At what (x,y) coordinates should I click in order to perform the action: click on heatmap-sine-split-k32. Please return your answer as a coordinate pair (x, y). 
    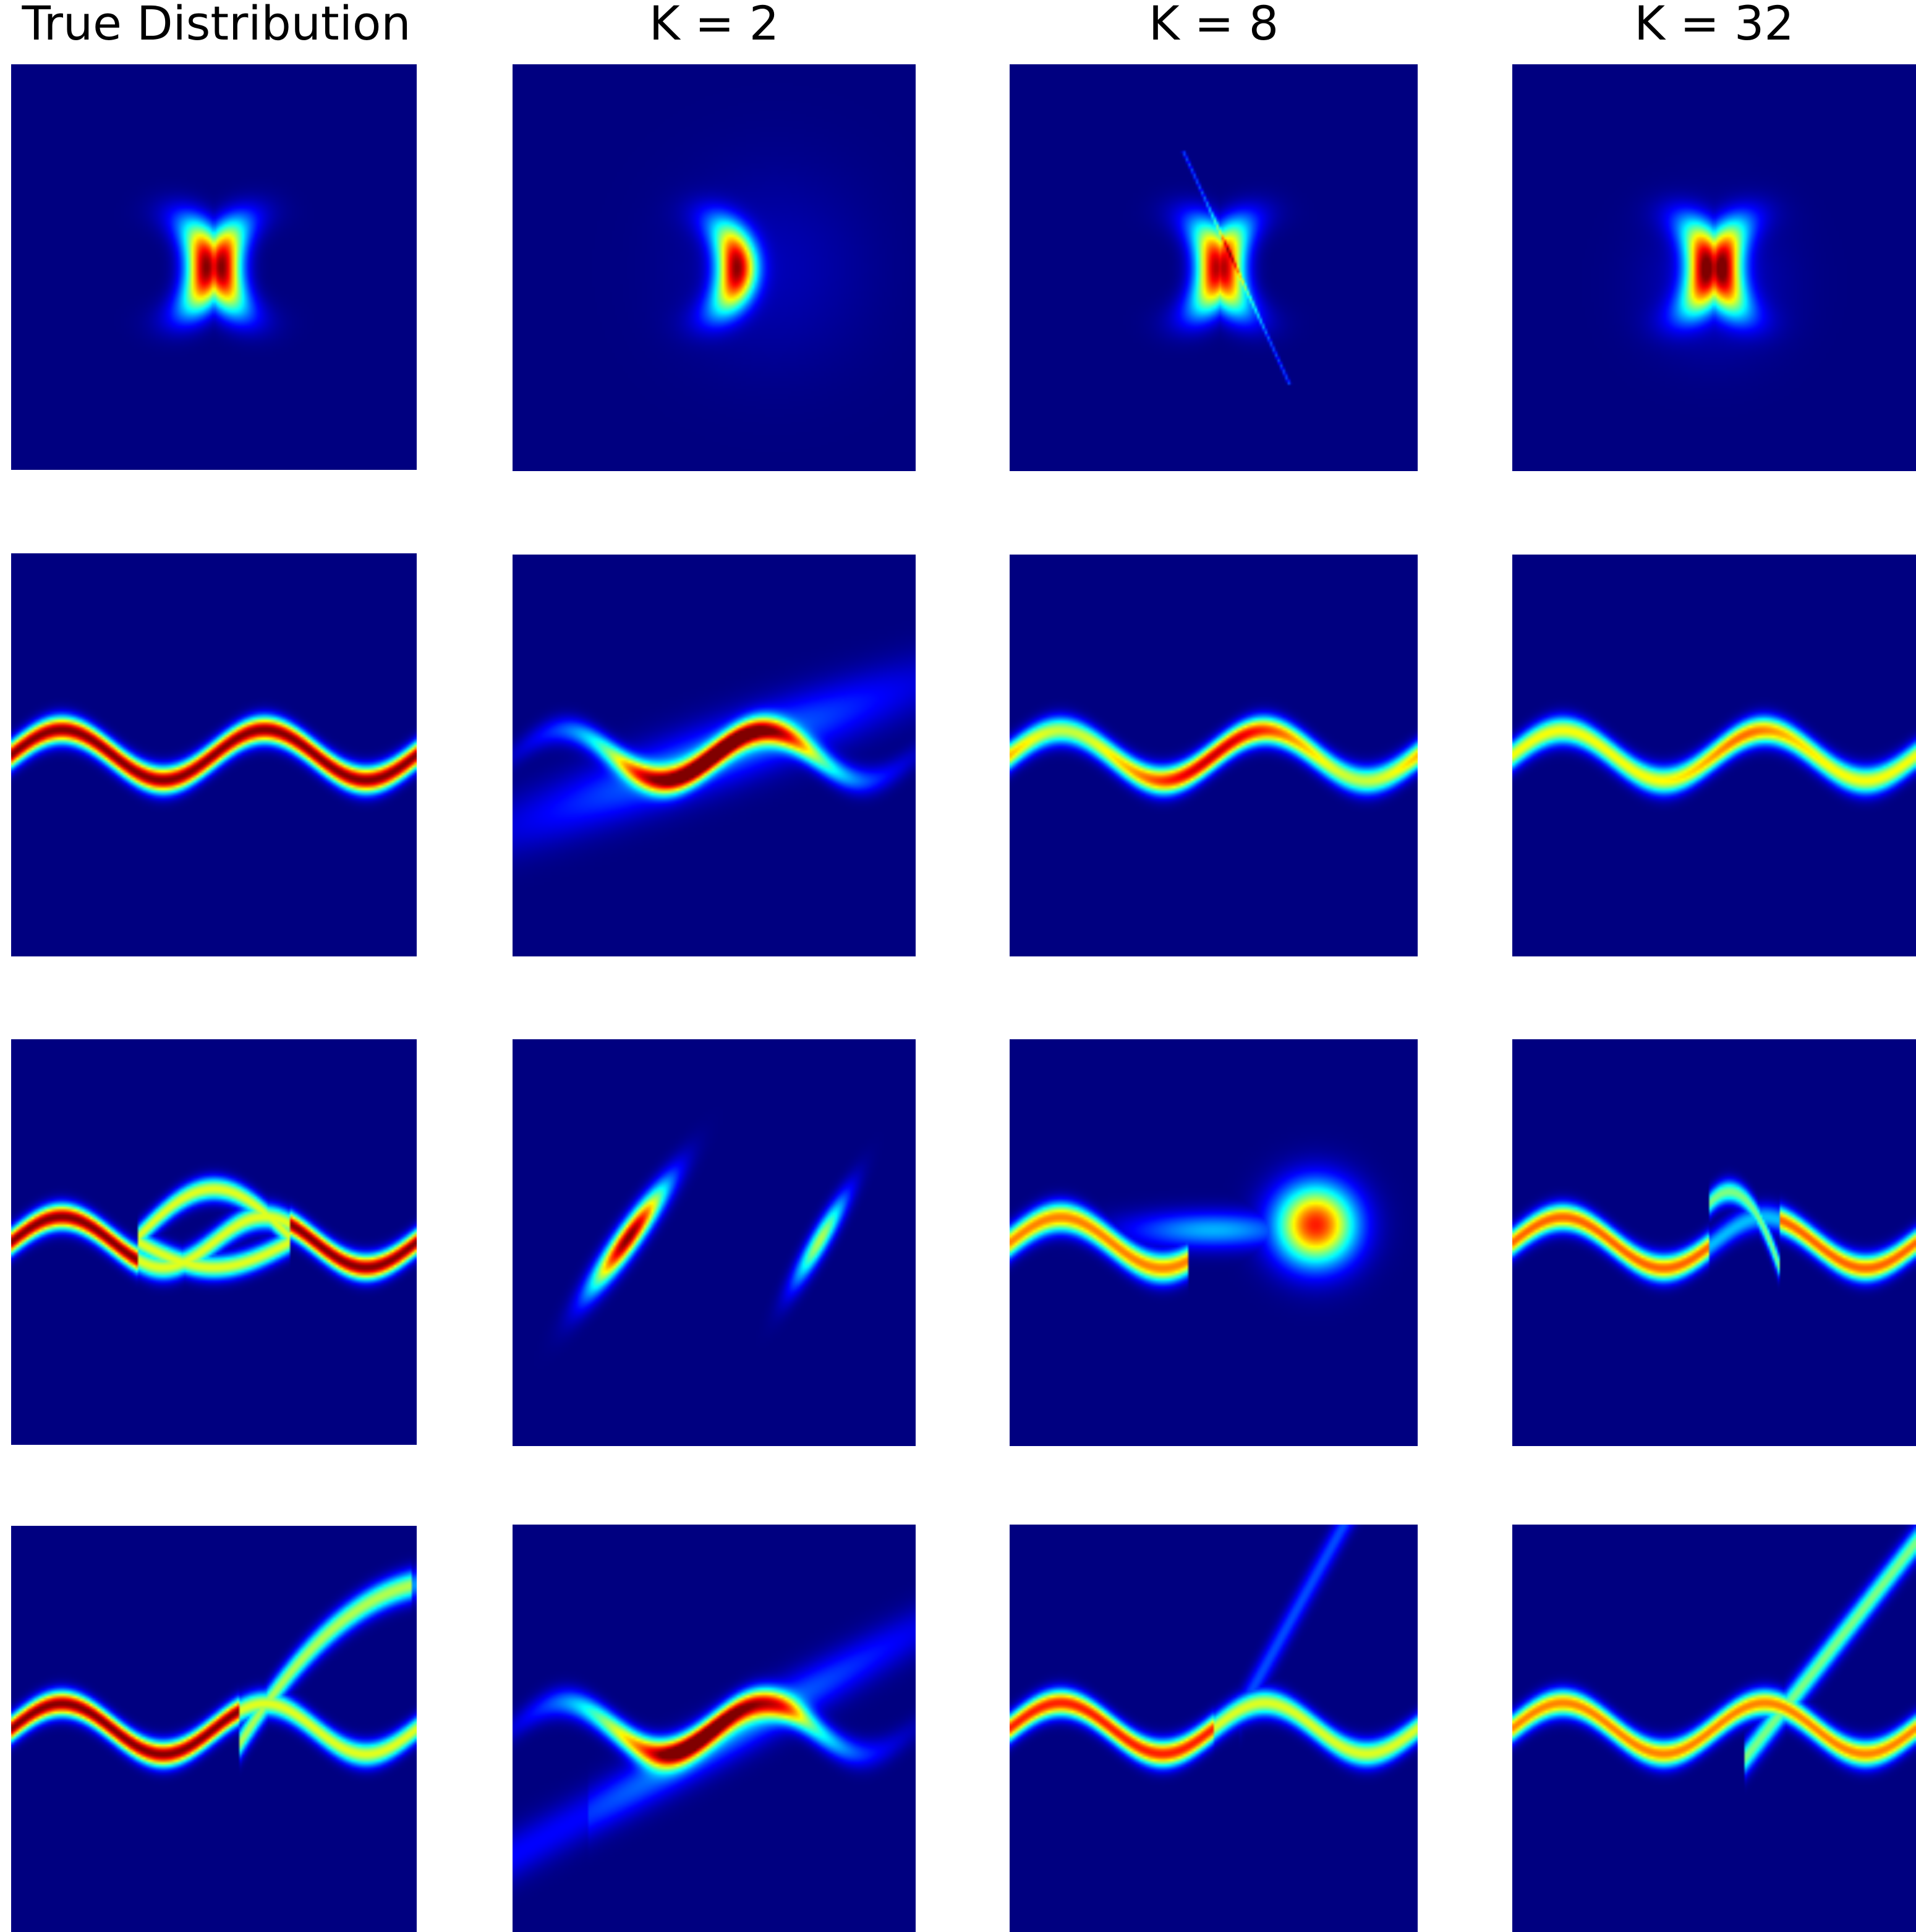
    Looking at the image, I should click on (1714, 1242).